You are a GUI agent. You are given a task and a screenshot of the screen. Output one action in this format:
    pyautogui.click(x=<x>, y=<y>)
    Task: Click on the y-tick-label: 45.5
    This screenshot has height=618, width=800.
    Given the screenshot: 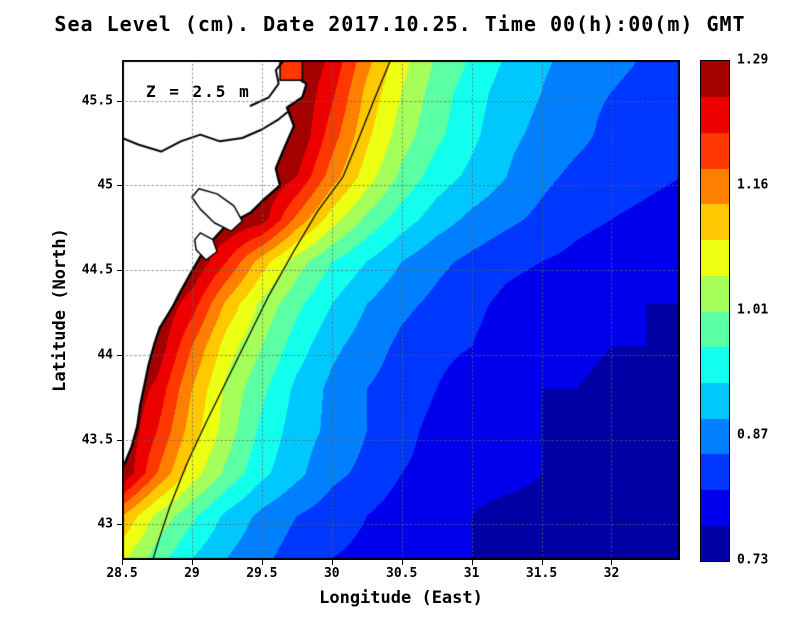 What is the action you would take?
    pyautogui.click(x=97, y=101)
    